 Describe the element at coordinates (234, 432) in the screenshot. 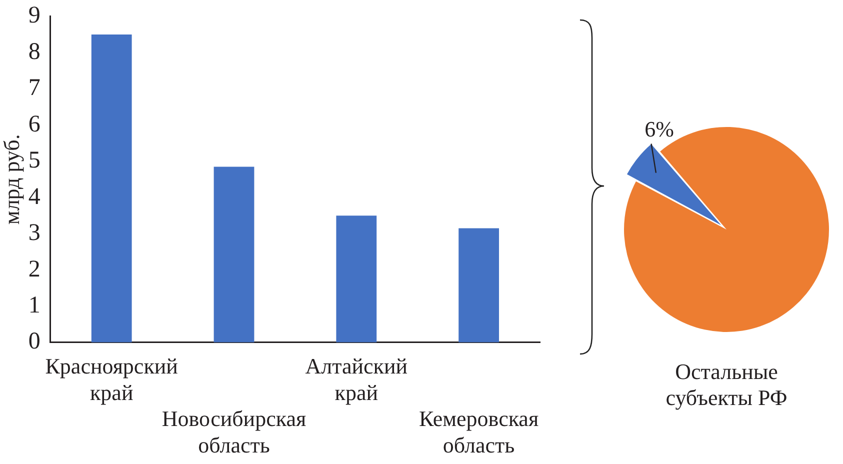

I see `x-tick-label: Новосибирская область` at that location.